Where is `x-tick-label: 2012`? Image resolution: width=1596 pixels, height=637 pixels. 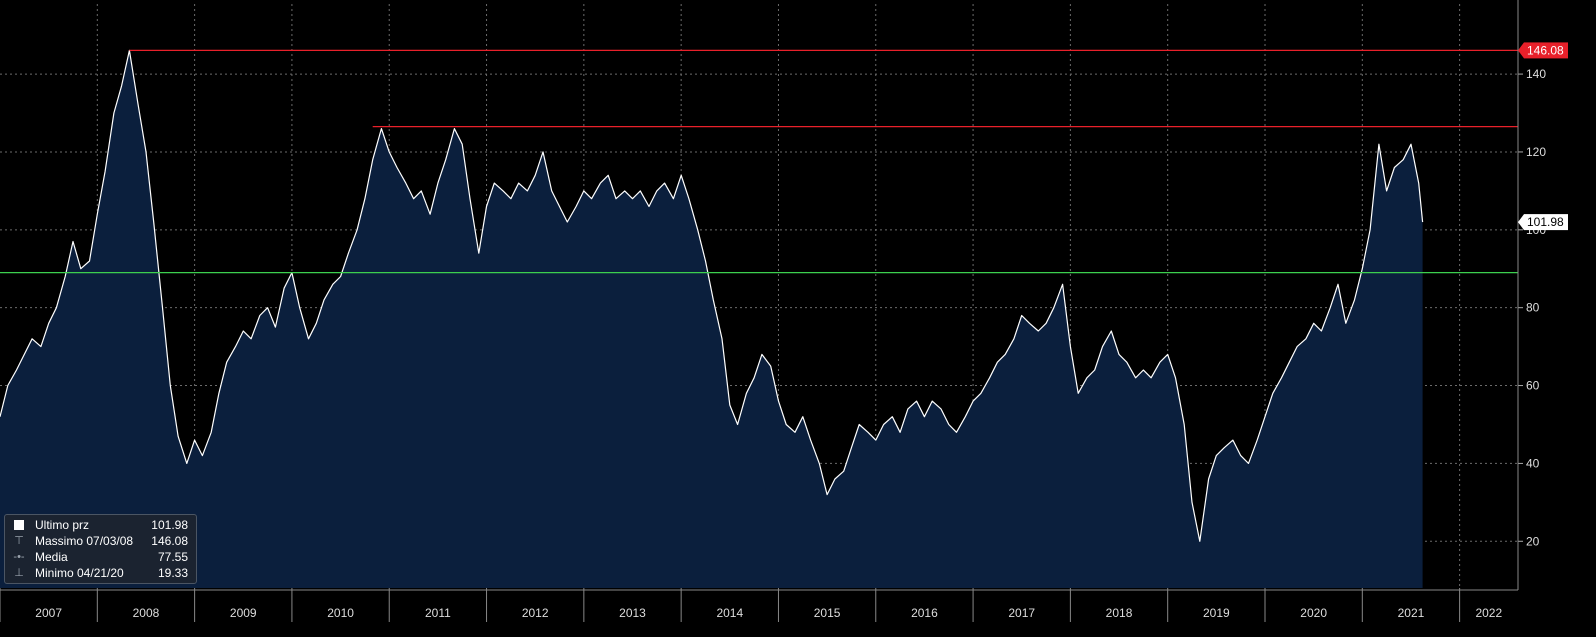 x-tick-label: 2012 is located at coordinates (535, 613).